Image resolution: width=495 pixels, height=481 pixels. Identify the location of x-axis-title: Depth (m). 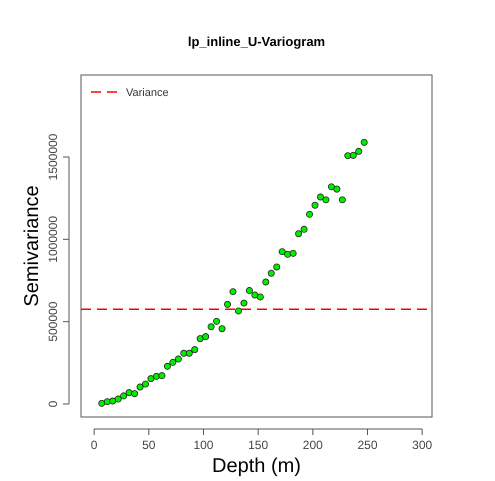
(256, 466).